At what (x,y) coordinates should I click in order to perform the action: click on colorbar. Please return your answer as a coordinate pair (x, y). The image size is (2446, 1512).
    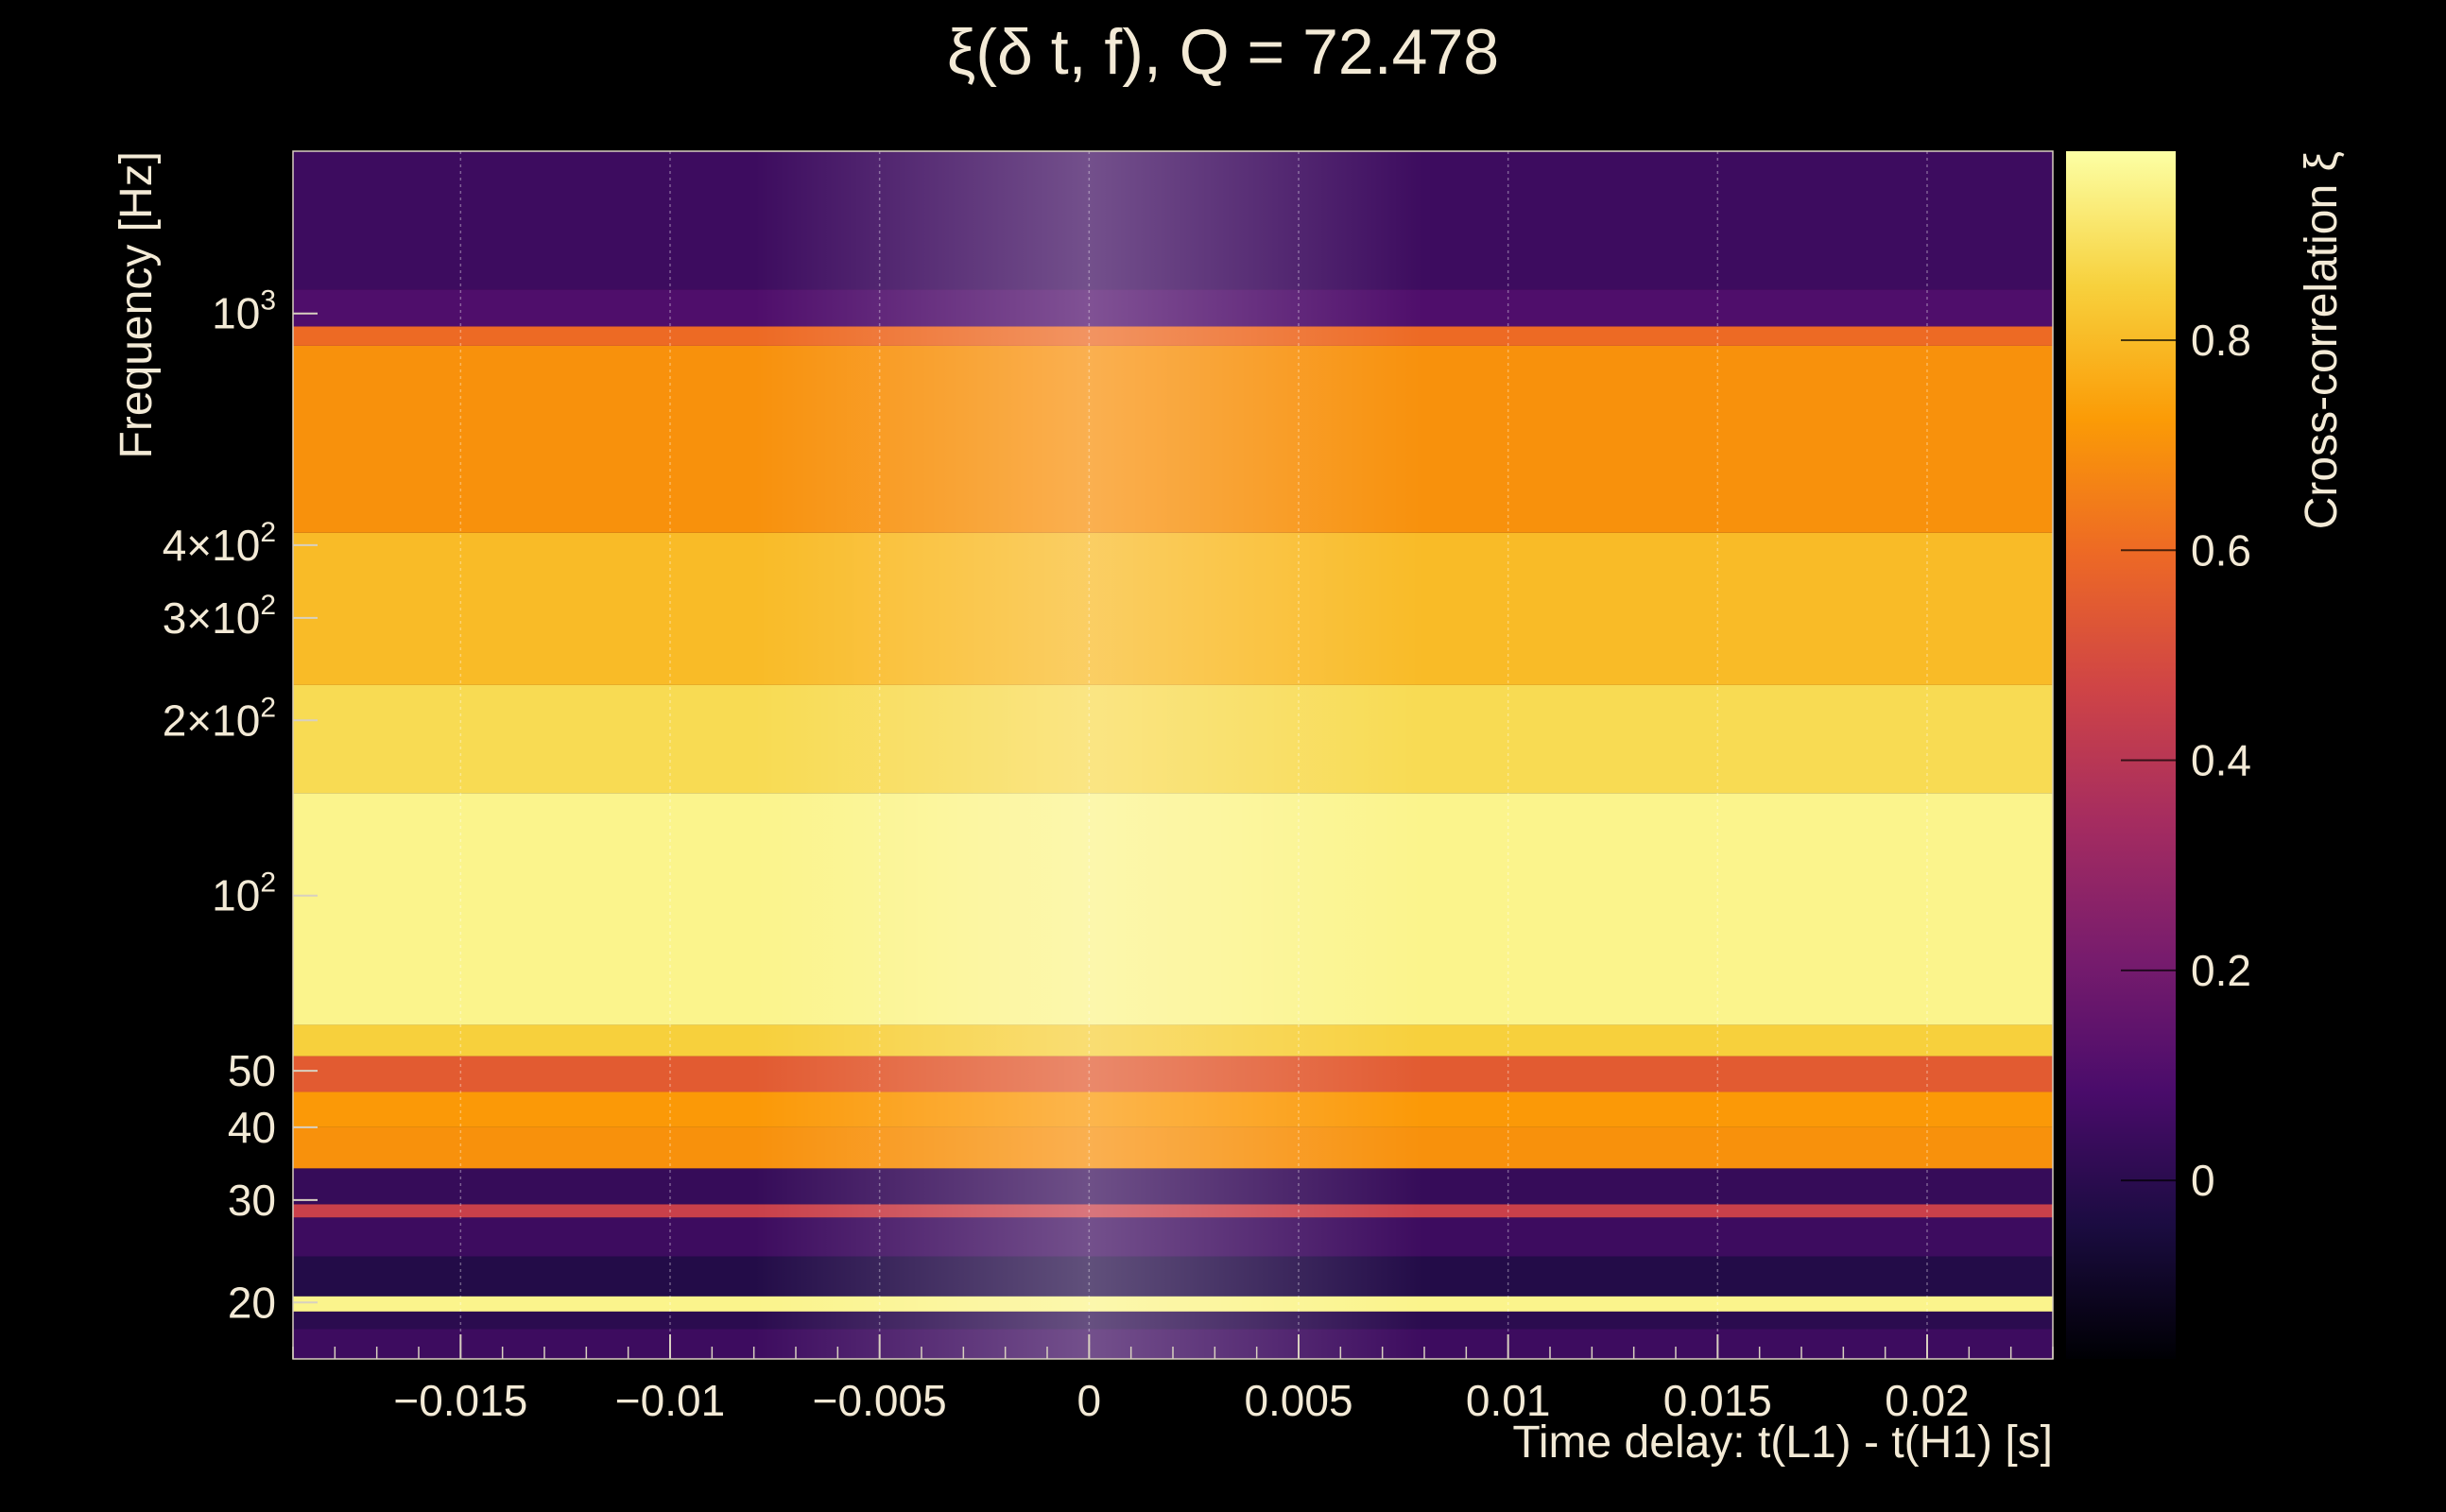
    Looking at the image, I should click on (2121, 755).